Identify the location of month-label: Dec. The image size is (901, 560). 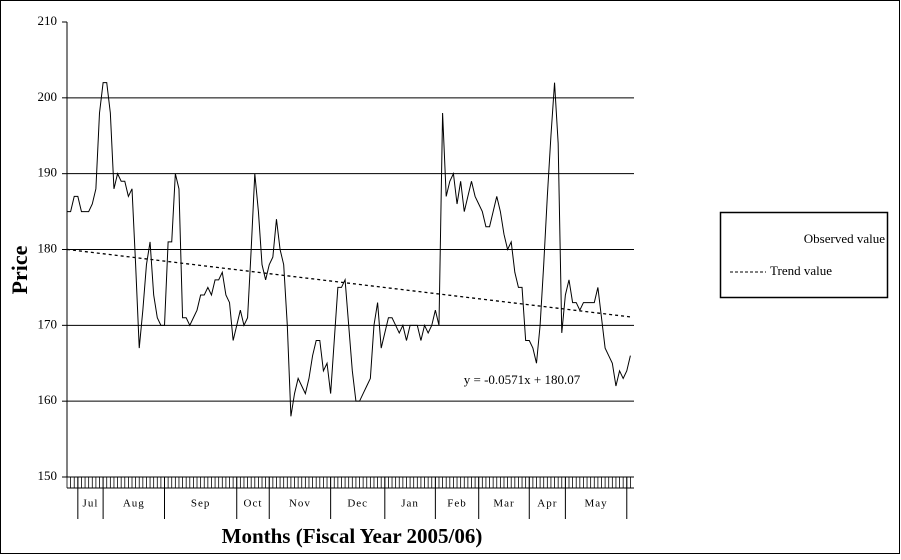
(357, 504).